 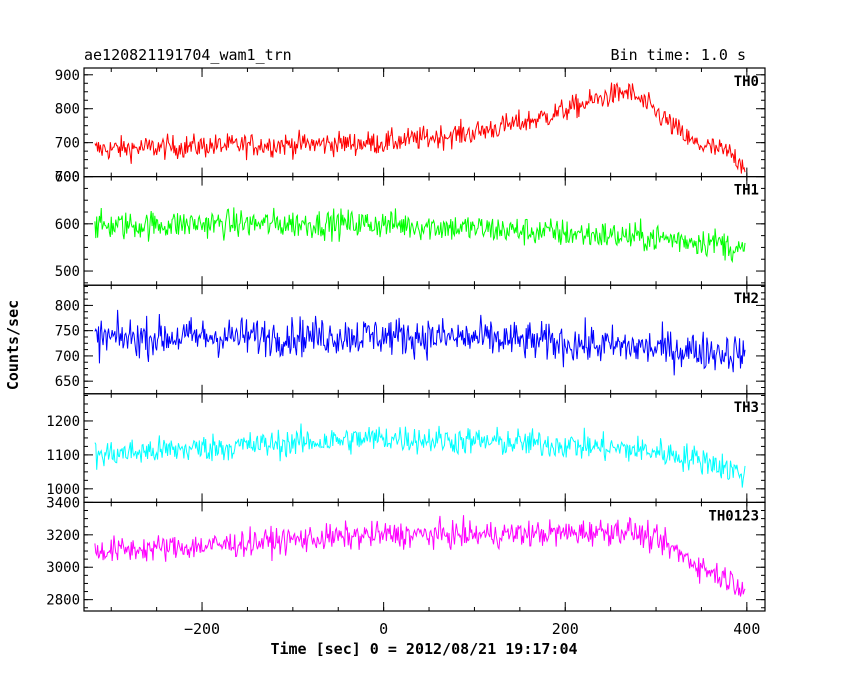 What do you see at coordinates (67, 272) in the screenshot?
I see `y-tick-label: 500` at bounding box center [67, 272].